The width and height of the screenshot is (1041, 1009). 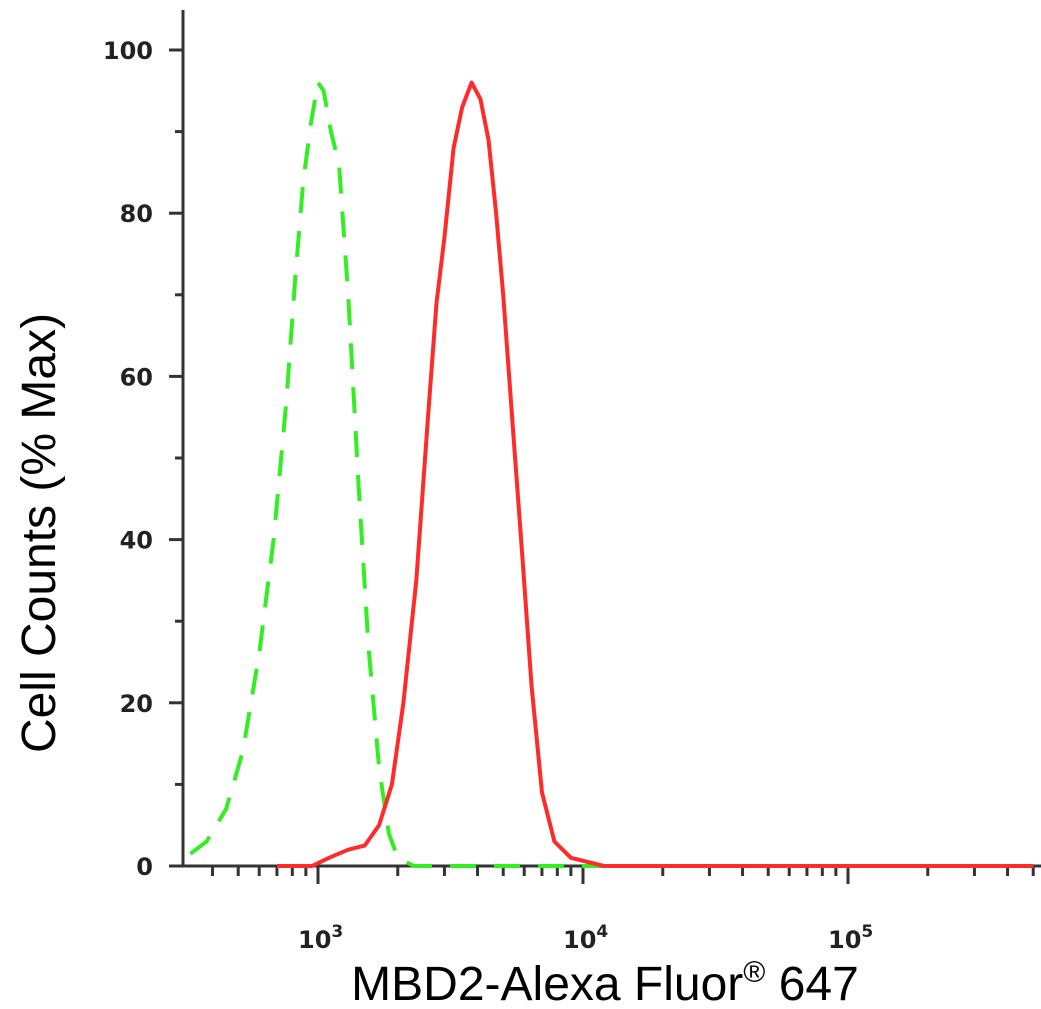 What do you see at coordinates (136, 214) in the screenshot?
I see `y-tick-label: 80` at bounding box center [136, 214].